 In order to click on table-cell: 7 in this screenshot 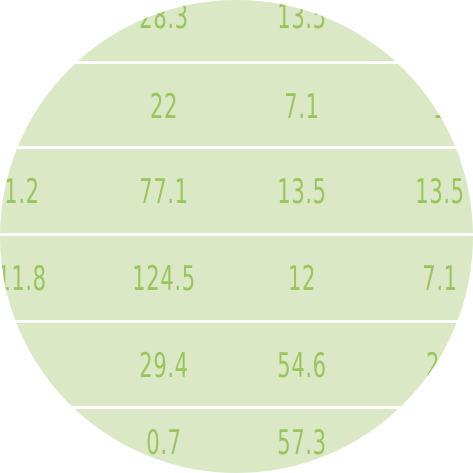, I will do `click(22, 107)`.